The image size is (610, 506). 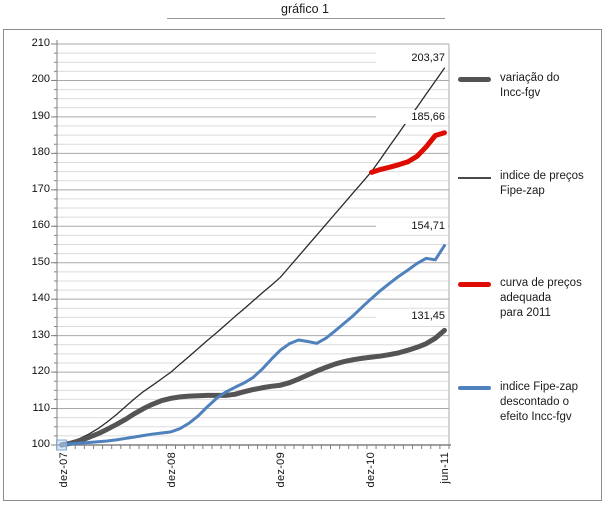 What do you see at coordinates (412, 117) in the screenshot?
I see `data-label-curva-2011: 185,66` at bounding box center [412, 117].